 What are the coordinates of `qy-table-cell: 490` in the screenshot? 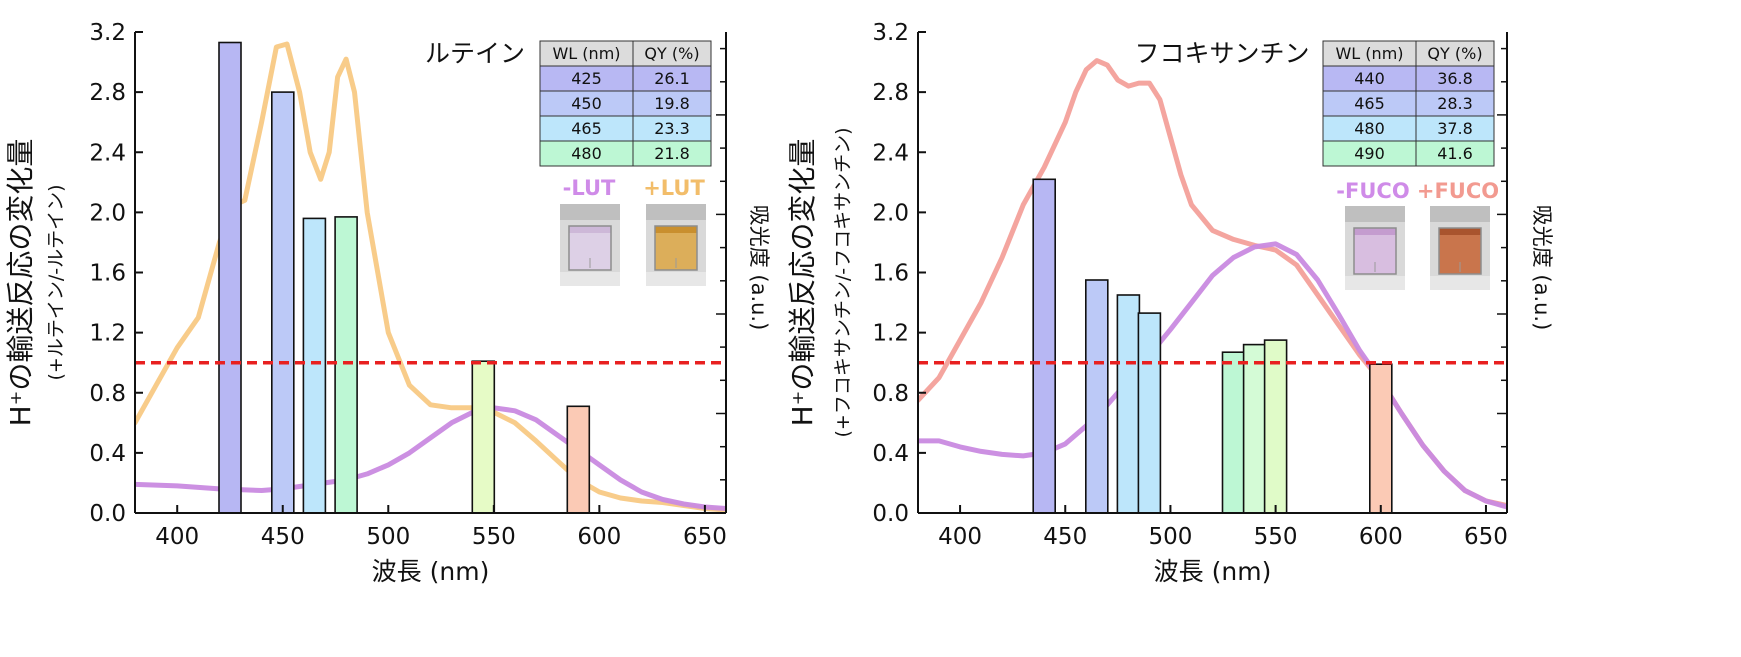 It's located at (1369, 153).